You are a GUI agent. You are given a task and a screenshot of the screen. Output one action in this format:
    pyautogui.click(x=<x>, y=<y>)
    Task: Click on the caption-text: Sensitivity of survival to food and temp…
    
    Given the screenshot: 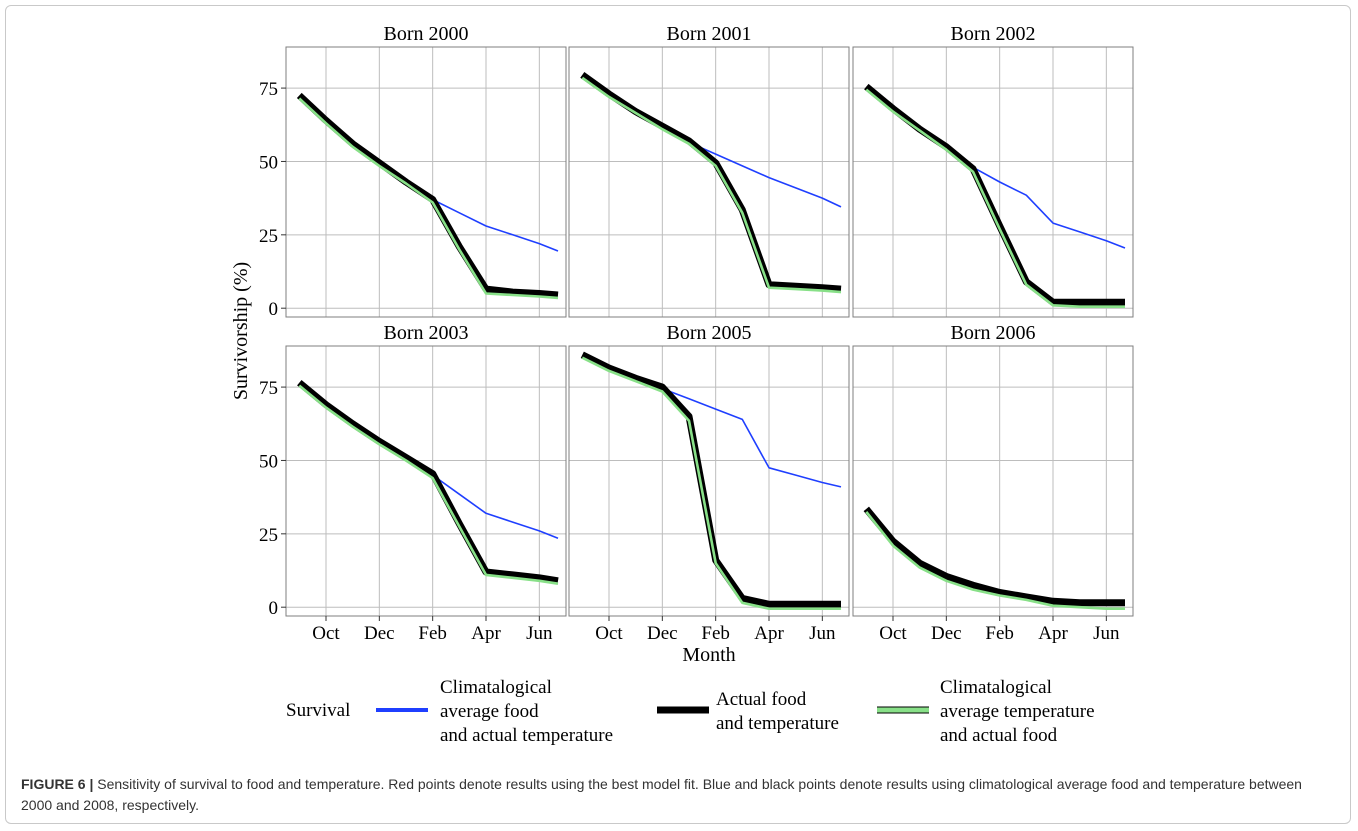 What is the action you would take?
    pyautogui.click(x=661, y=794)
    